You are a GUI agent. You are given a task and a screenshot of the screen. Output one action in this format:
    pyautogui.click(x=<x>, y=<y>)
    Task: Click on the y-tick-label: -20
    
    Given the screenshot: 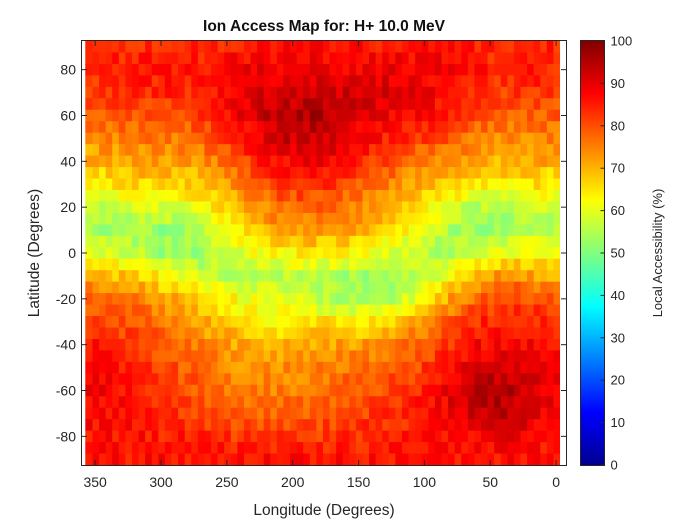 What is the action you would take?
    pyautogui.click(x=66, y=299)
    